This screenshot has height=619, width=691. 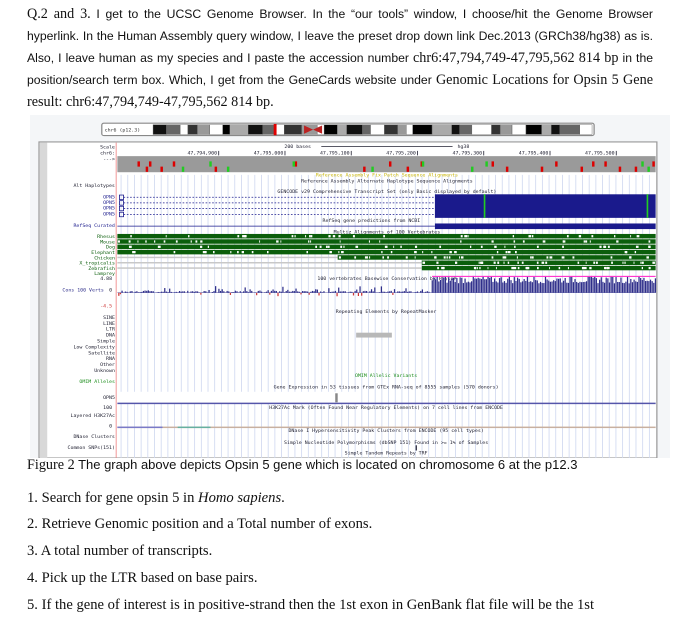 What do you see at coordinates (110, 248) in the screenshot?
I see `species-label: Dog` at bounding box center [110, 248].